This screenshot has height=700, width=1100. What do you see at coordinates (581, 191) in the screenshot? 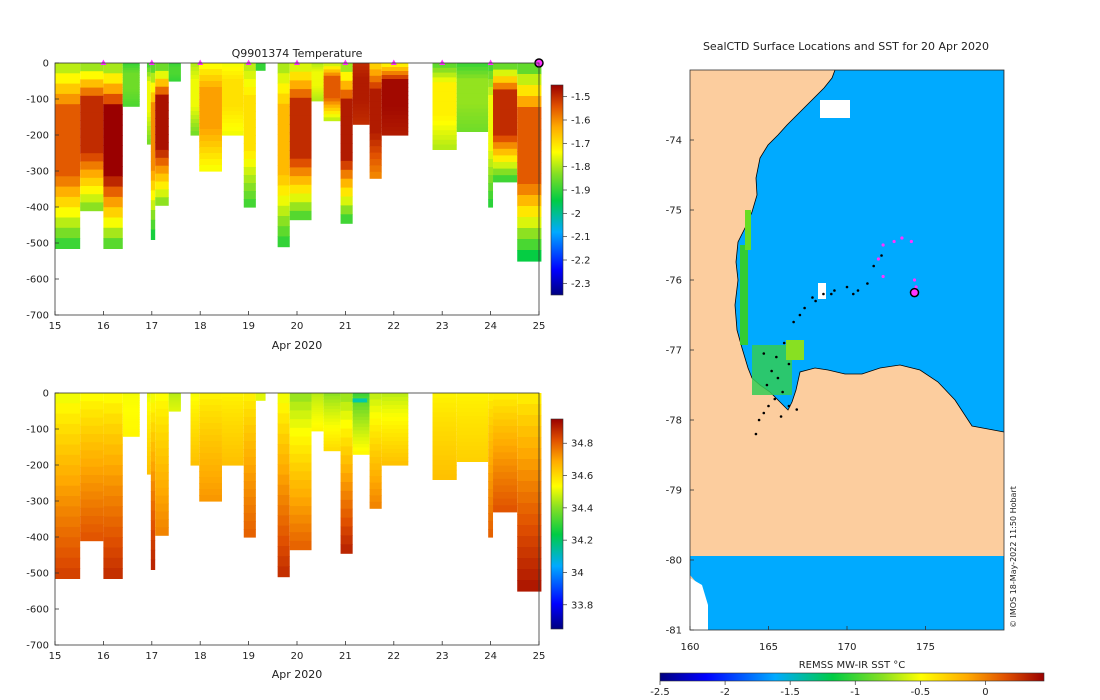
I see `colorbar-tick-label: -1.9` at bounding box center [581, 191].